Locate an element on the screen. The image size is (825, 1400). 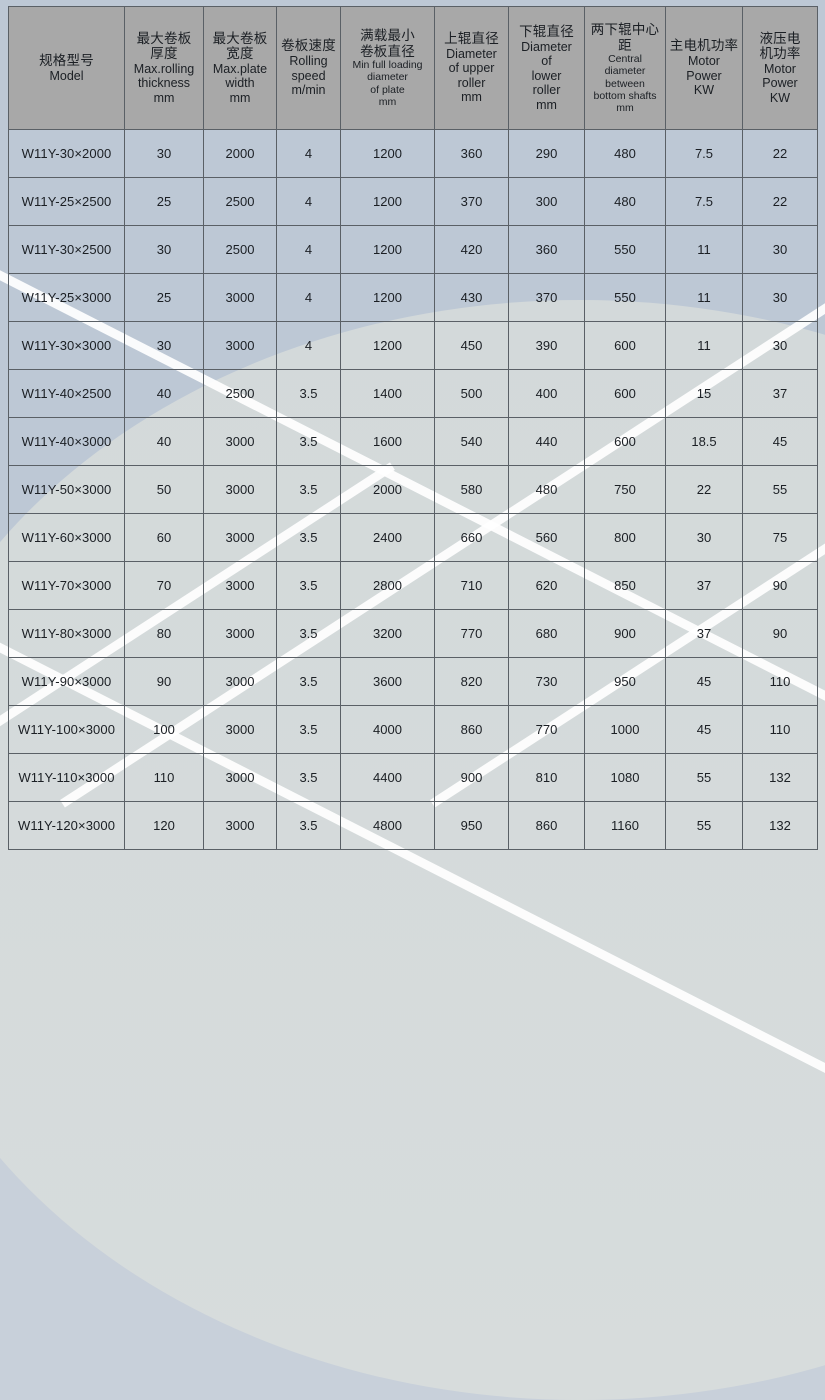
cell-central_distance: 600 is located at coordinates (625, 393).